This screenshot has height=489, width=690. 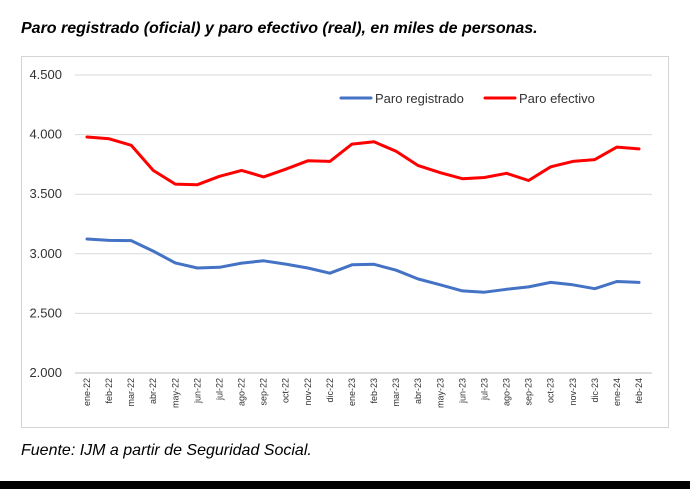 What do you see at coordinates (352, 392) in the screenshot?
I see `x-tick-label: ene-23` at bounding box center [352, 392].